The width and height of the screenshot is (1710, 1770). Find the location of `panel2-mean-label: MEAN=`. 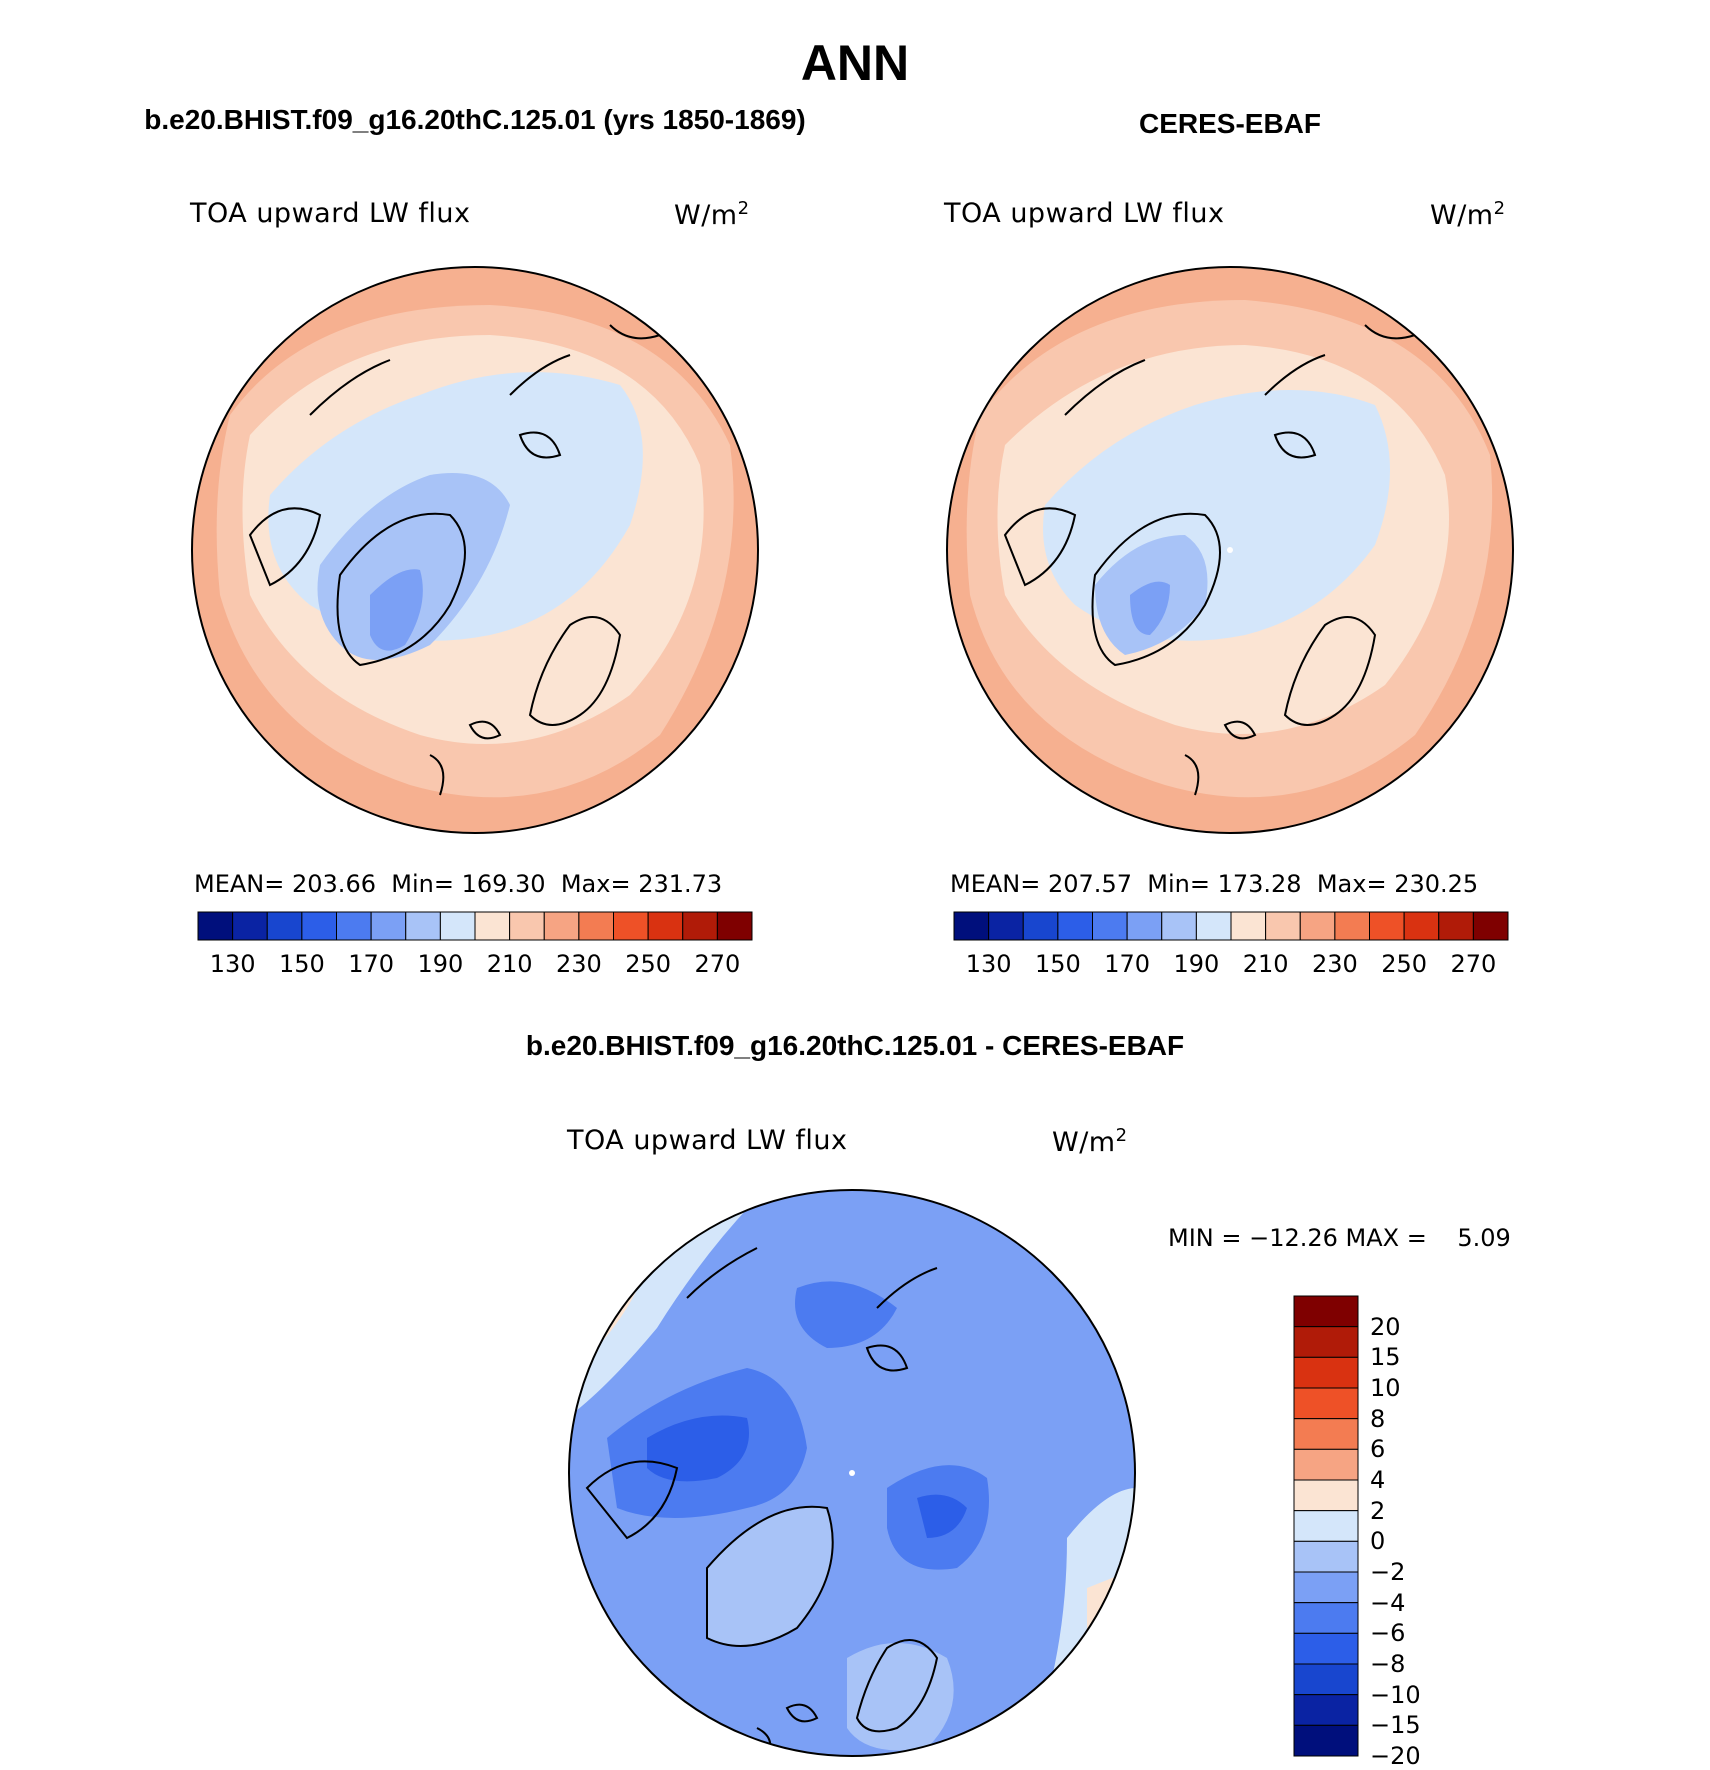

panel2-mean-label: MEAN= is located at coordinates (995, 884).